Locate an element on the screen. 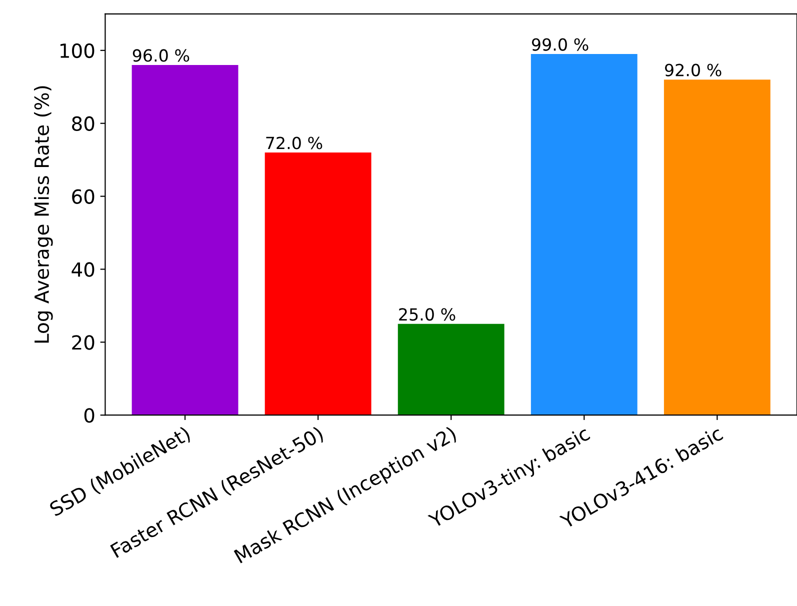 This screenshot has height=606, width=797. y-tick-label: 0 is located at coordinates (89, 415).